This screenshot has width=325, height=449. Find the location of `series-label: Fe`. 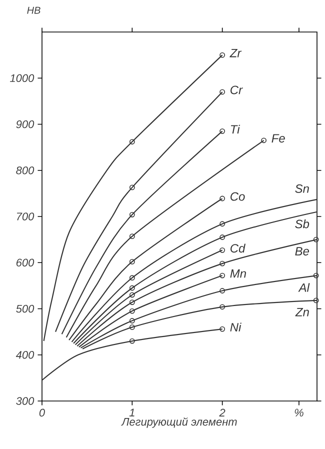

series-label: Fe is located at coordinates (278, 138).